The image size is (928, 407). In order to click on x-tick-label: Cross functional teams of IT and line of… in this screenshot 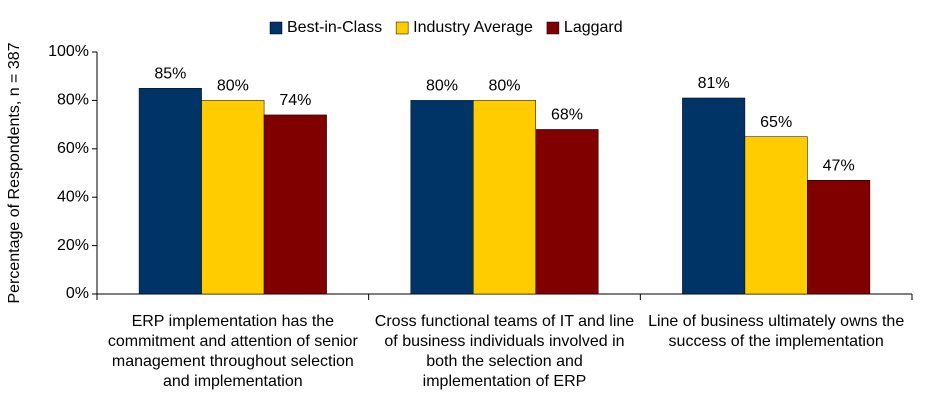, I will do `click(504, 351)`.